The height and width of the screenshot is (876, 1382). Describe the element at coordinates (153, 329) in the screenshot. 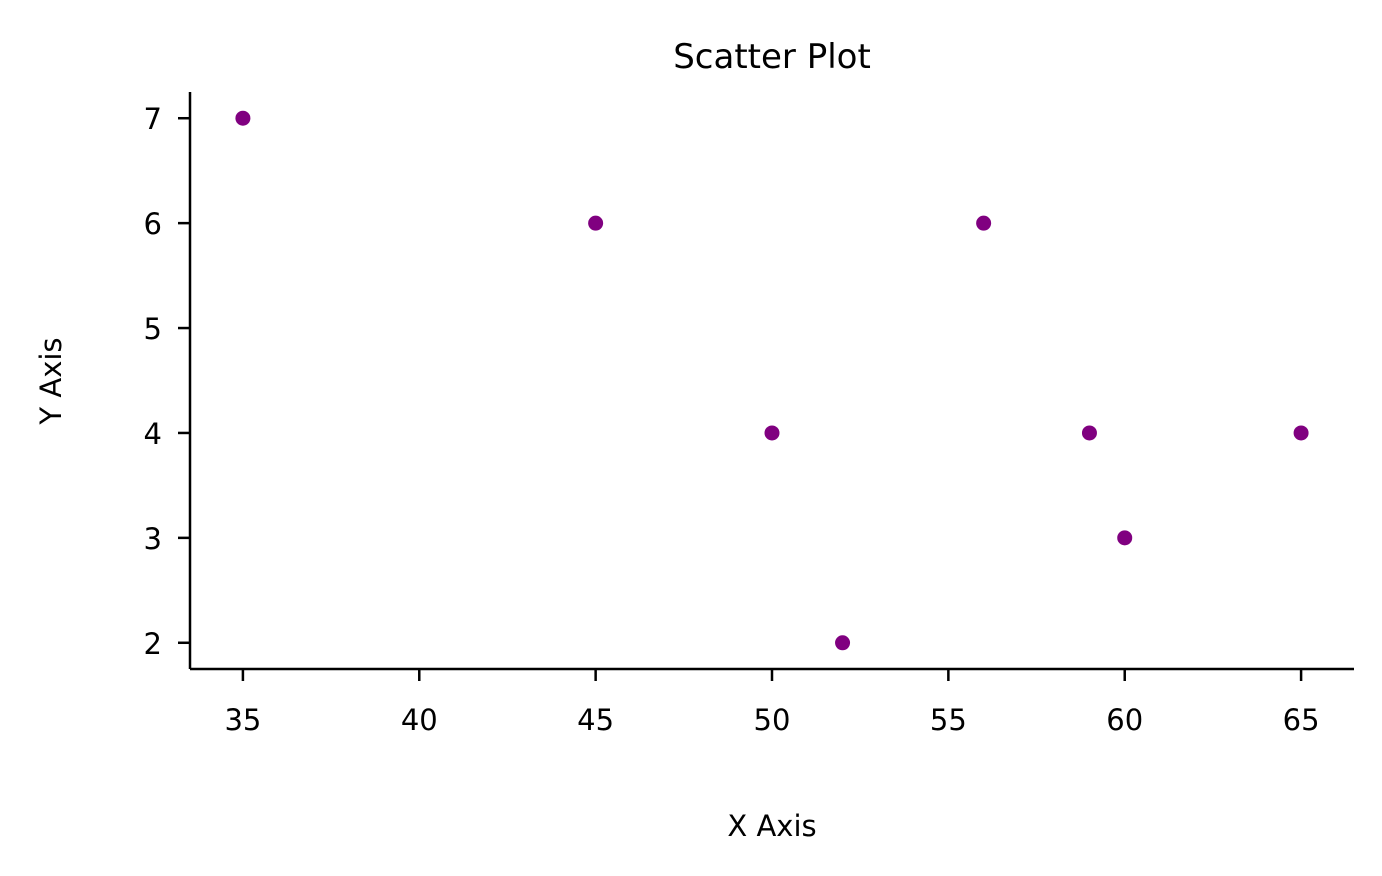

I see `y-tick-label: 5` at that location.